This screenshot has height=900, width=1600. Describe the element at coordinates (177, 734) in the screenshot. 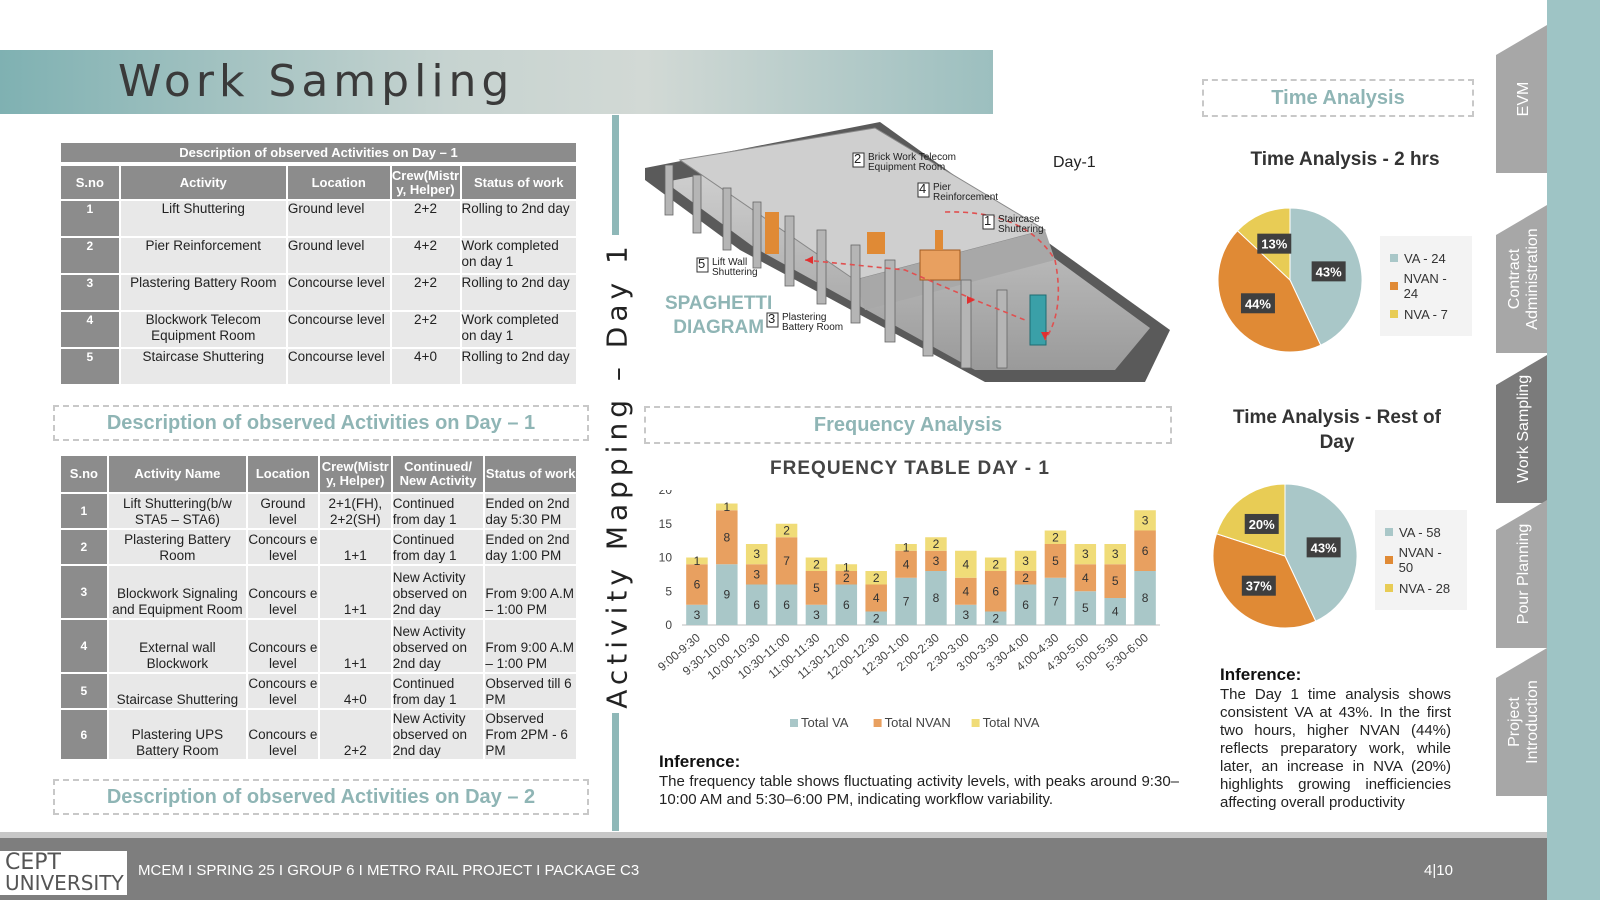

I see `table2-cell-activity: Plastering UPS Battery Room` at that location.